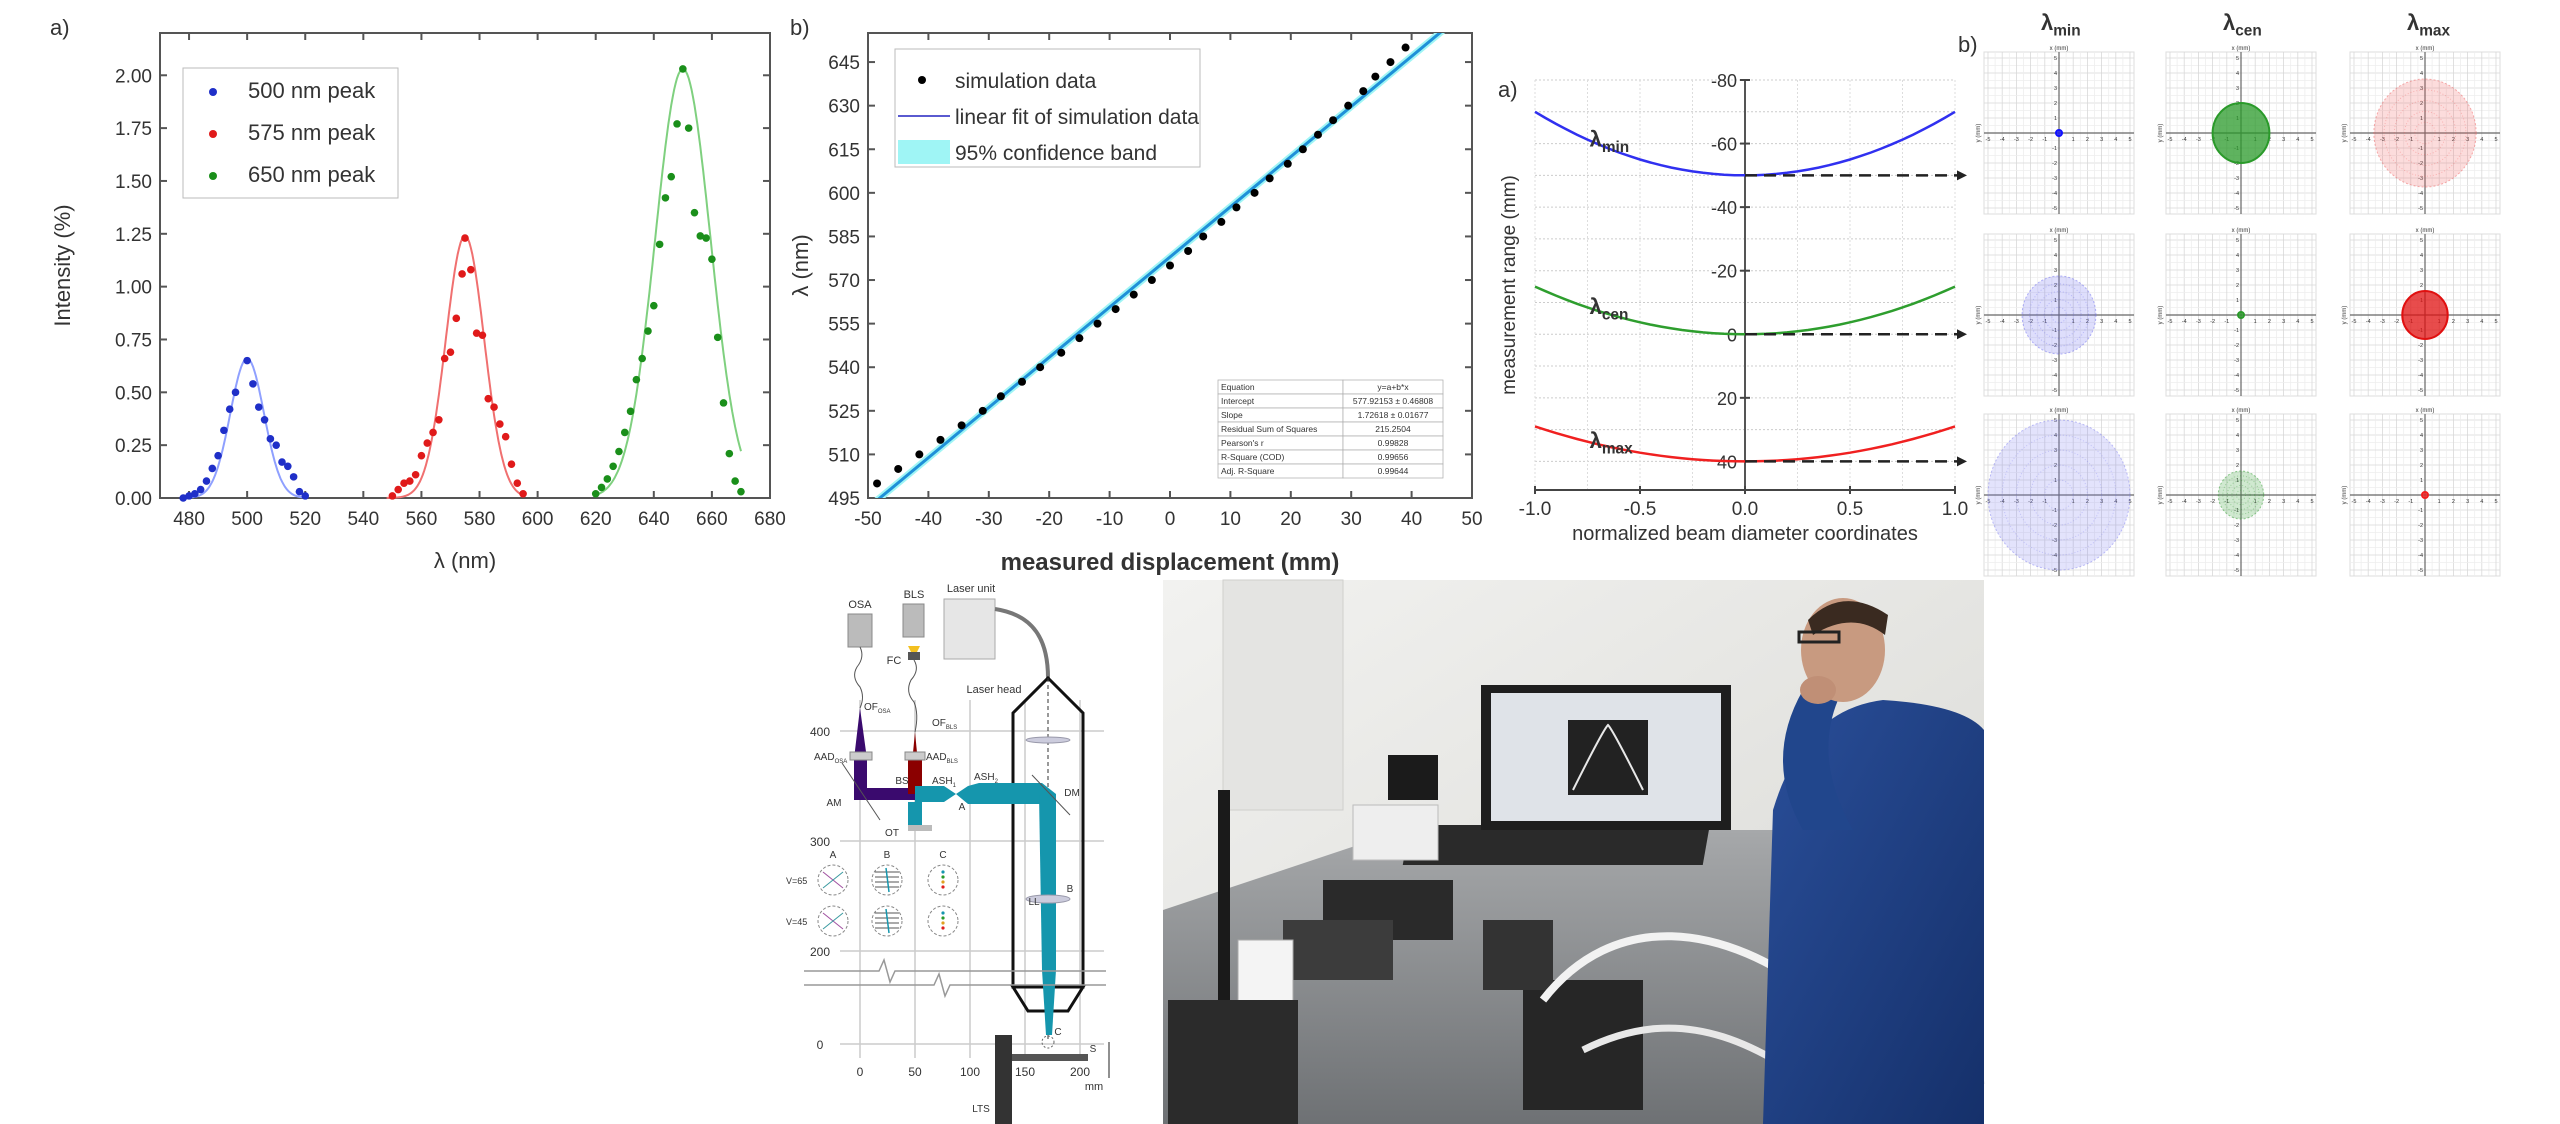 The image size is (2560, 1124). What do you see at coordinates (844, 412) in the screenshot?
I see `y-tick-label: 525` at bounding box center [844, 412].